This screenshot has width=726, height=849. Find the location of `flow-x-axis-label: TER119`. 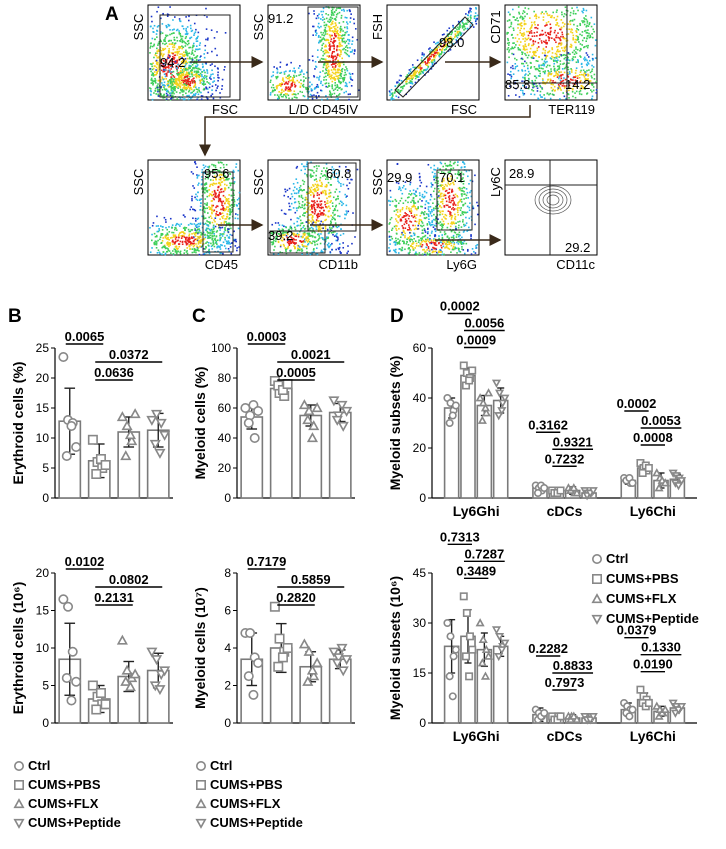

flow-x-axis-label: TER119 is located at coordinates (571, 109).